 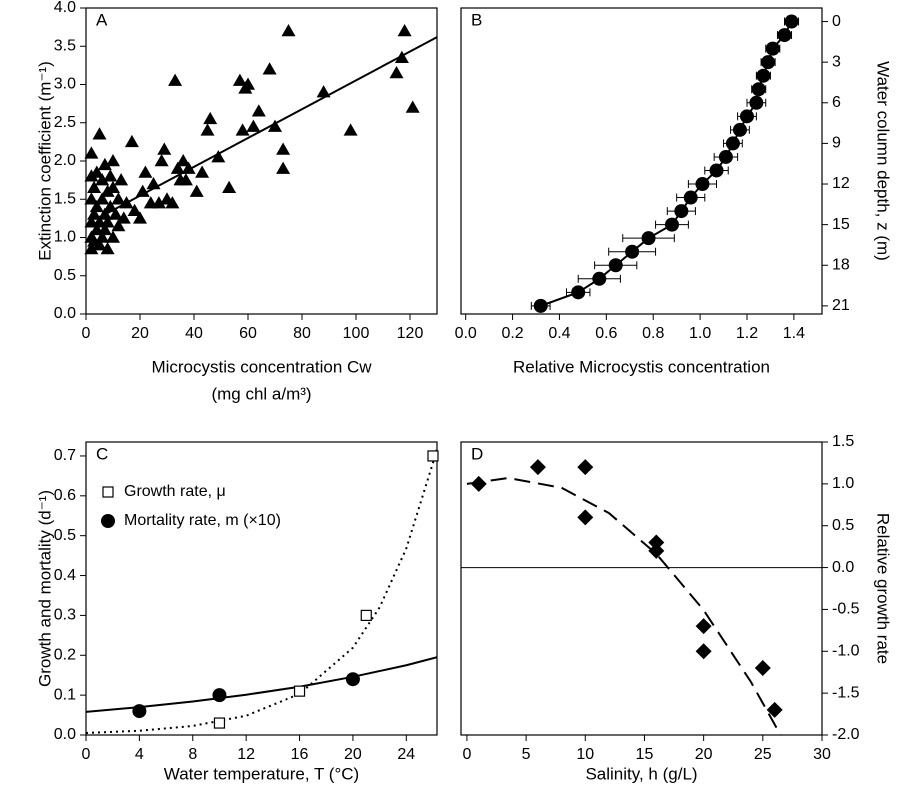 What do you see at coordinates (846, 692) in the screenshot?
I see `y-tick-label: -1.5` at bounding box center [846, 692].